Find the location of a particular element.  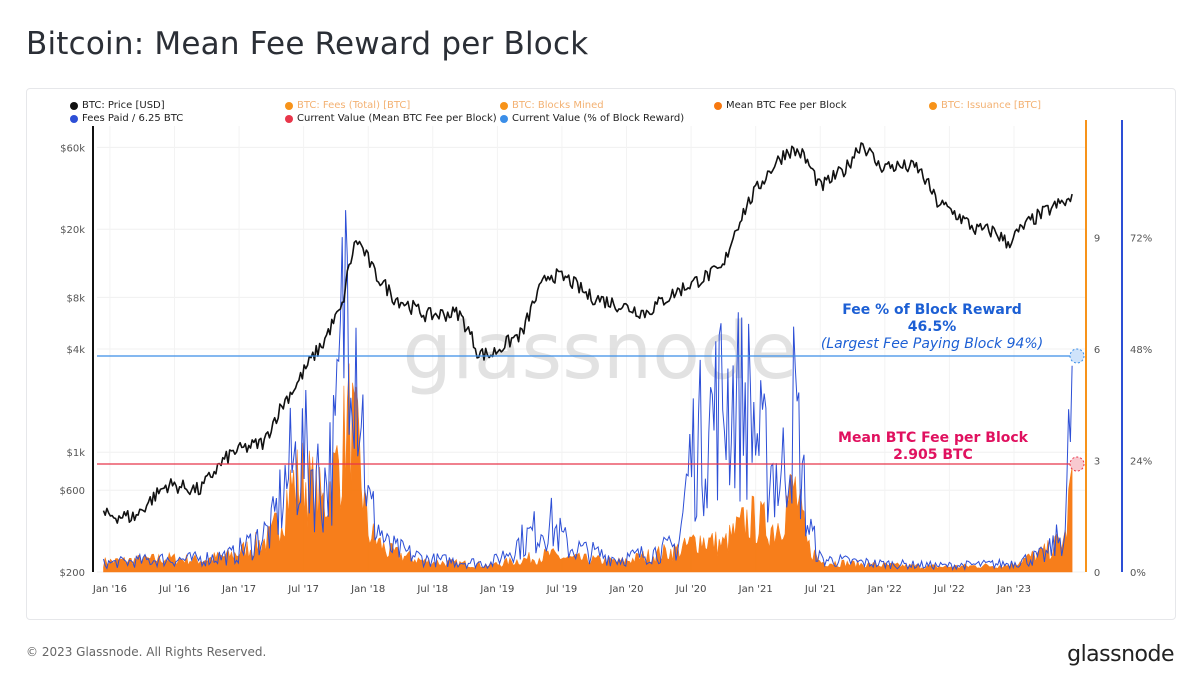

legend-dot-fees-paid is located at coordinates (74, 118).